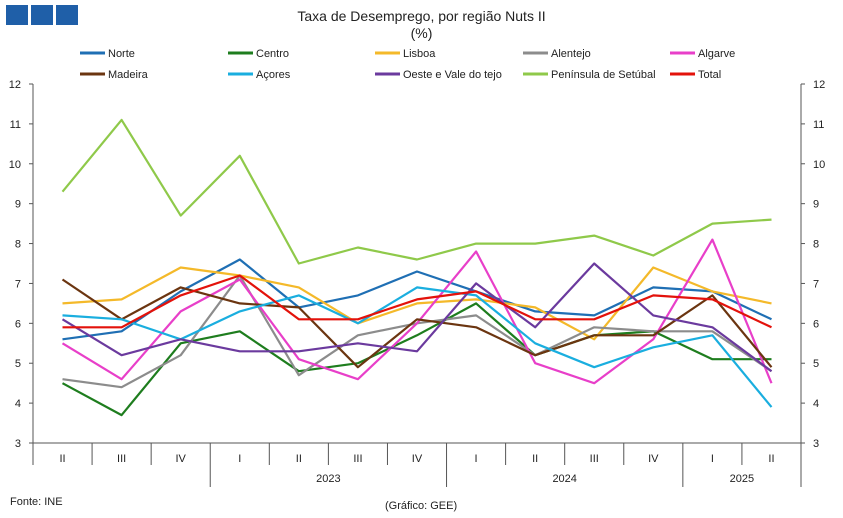  I want to click on gee-logo, so click(42, 15).